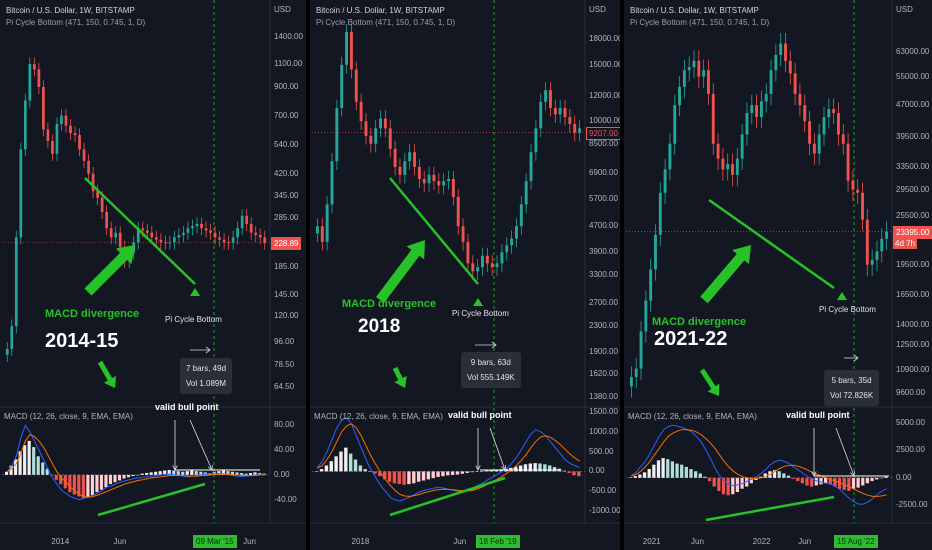  Describe the element at coordinates (286, 173) in the screenshot. I see `price-tick-label: 420.00` at that location.